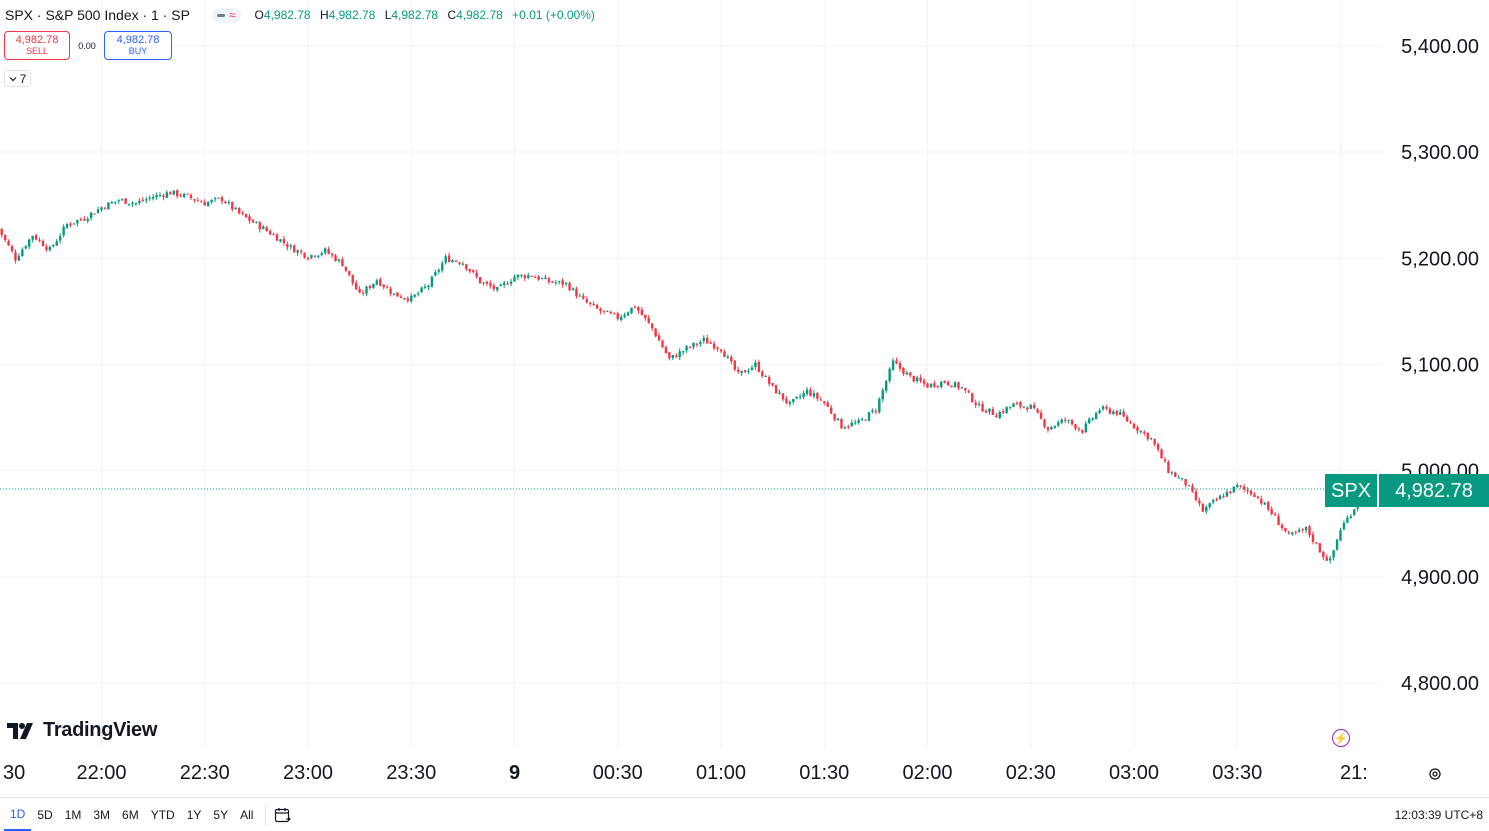 The height and width of the screenshot is (831, 1489). I want to click on range-1y: 1Y, so click(194, 814).